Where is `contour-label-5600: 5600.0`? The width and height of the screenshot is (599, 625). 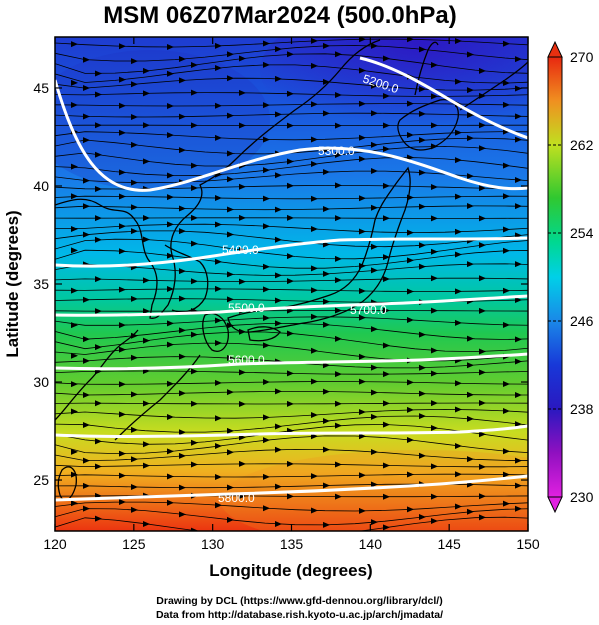 contour-label-5600: 5600.0 is located at coordinates (246, 360).